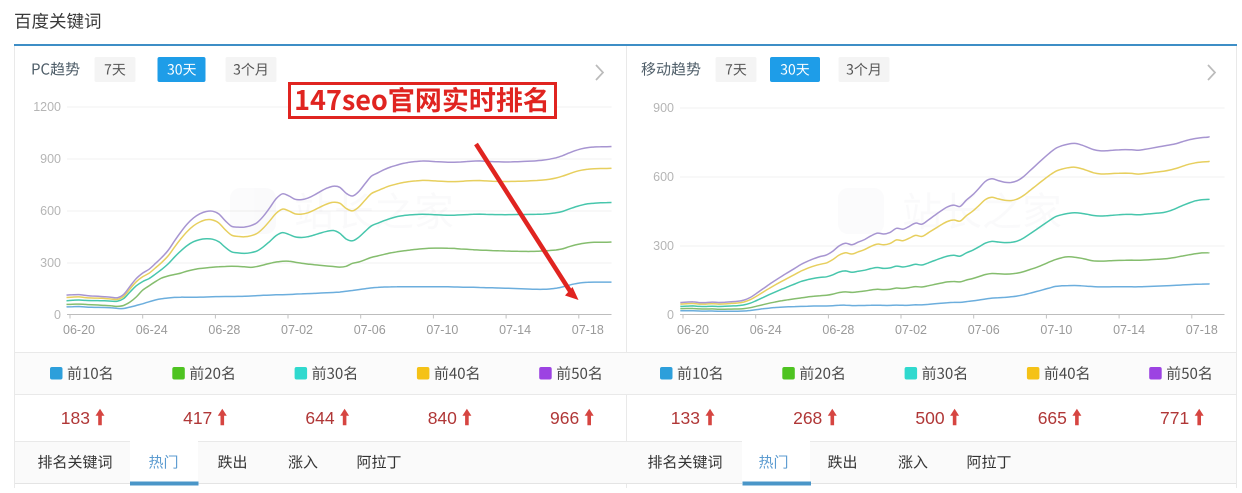 This screenshot has height=493, width=1242. What do you see at coordinates (1052, 418) in the screenshot?
I see `svg-text: 665` at bounding box center [1052, 418].